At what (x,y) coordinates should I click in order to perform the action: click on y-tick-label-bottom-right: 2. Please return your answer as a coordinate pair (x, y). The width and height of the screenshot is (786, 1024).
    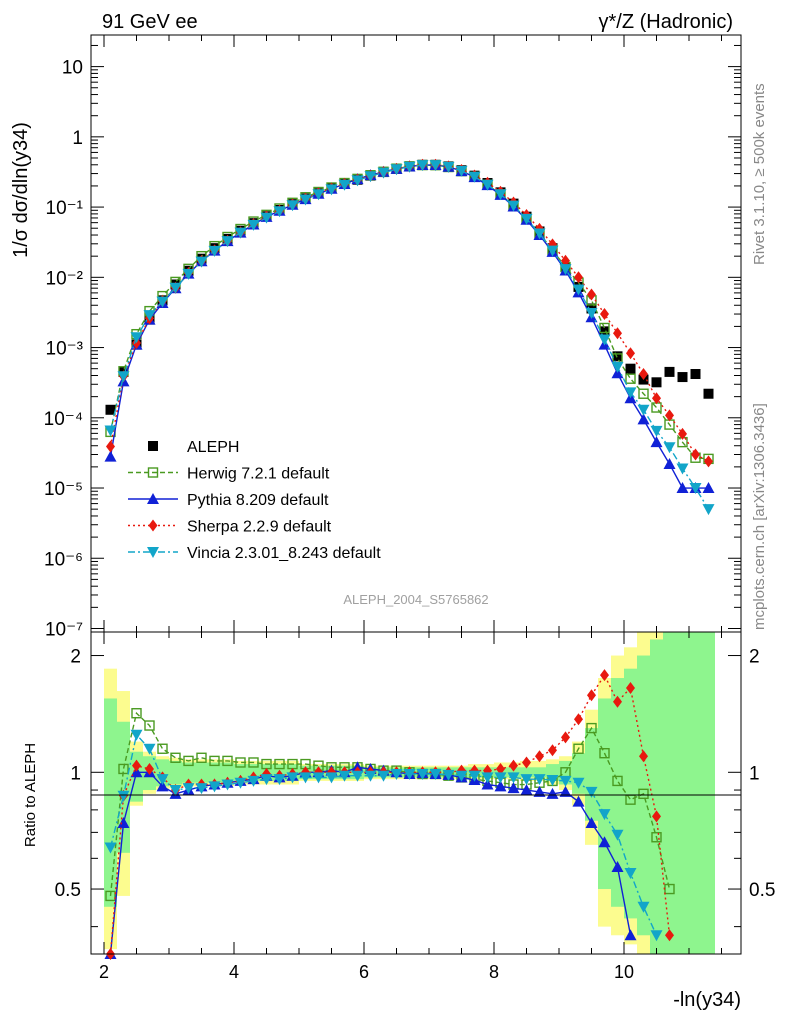
    Looking at the image, I should click on (754, 657).